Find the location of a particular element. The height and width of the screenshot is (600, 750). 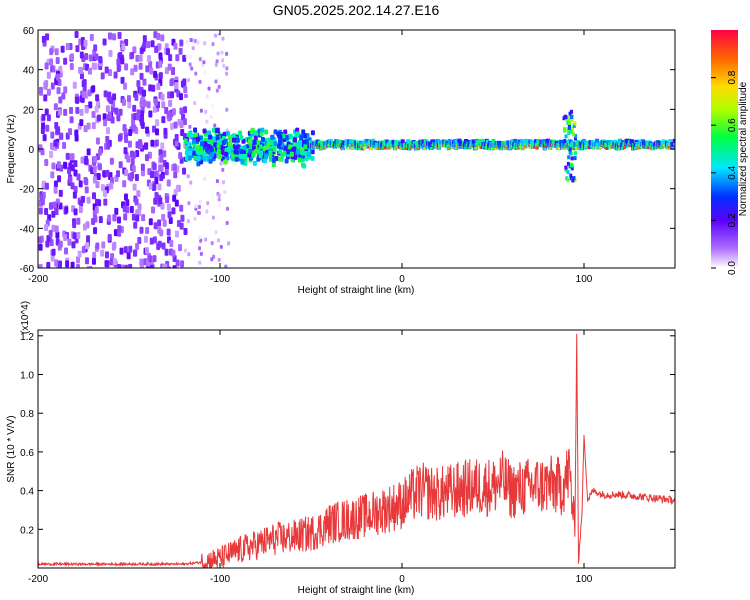

colorbar-label: Normalized spectral amplitude is located at coordinates (743, 148).